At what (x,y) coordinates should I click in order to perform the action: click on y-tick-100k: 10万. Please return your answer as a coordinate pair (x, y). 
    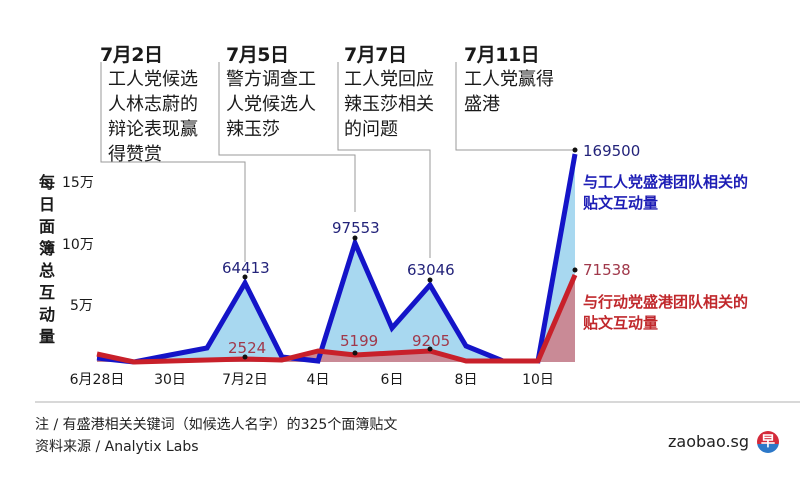
    Looking at the image, I should click on (78, 245).